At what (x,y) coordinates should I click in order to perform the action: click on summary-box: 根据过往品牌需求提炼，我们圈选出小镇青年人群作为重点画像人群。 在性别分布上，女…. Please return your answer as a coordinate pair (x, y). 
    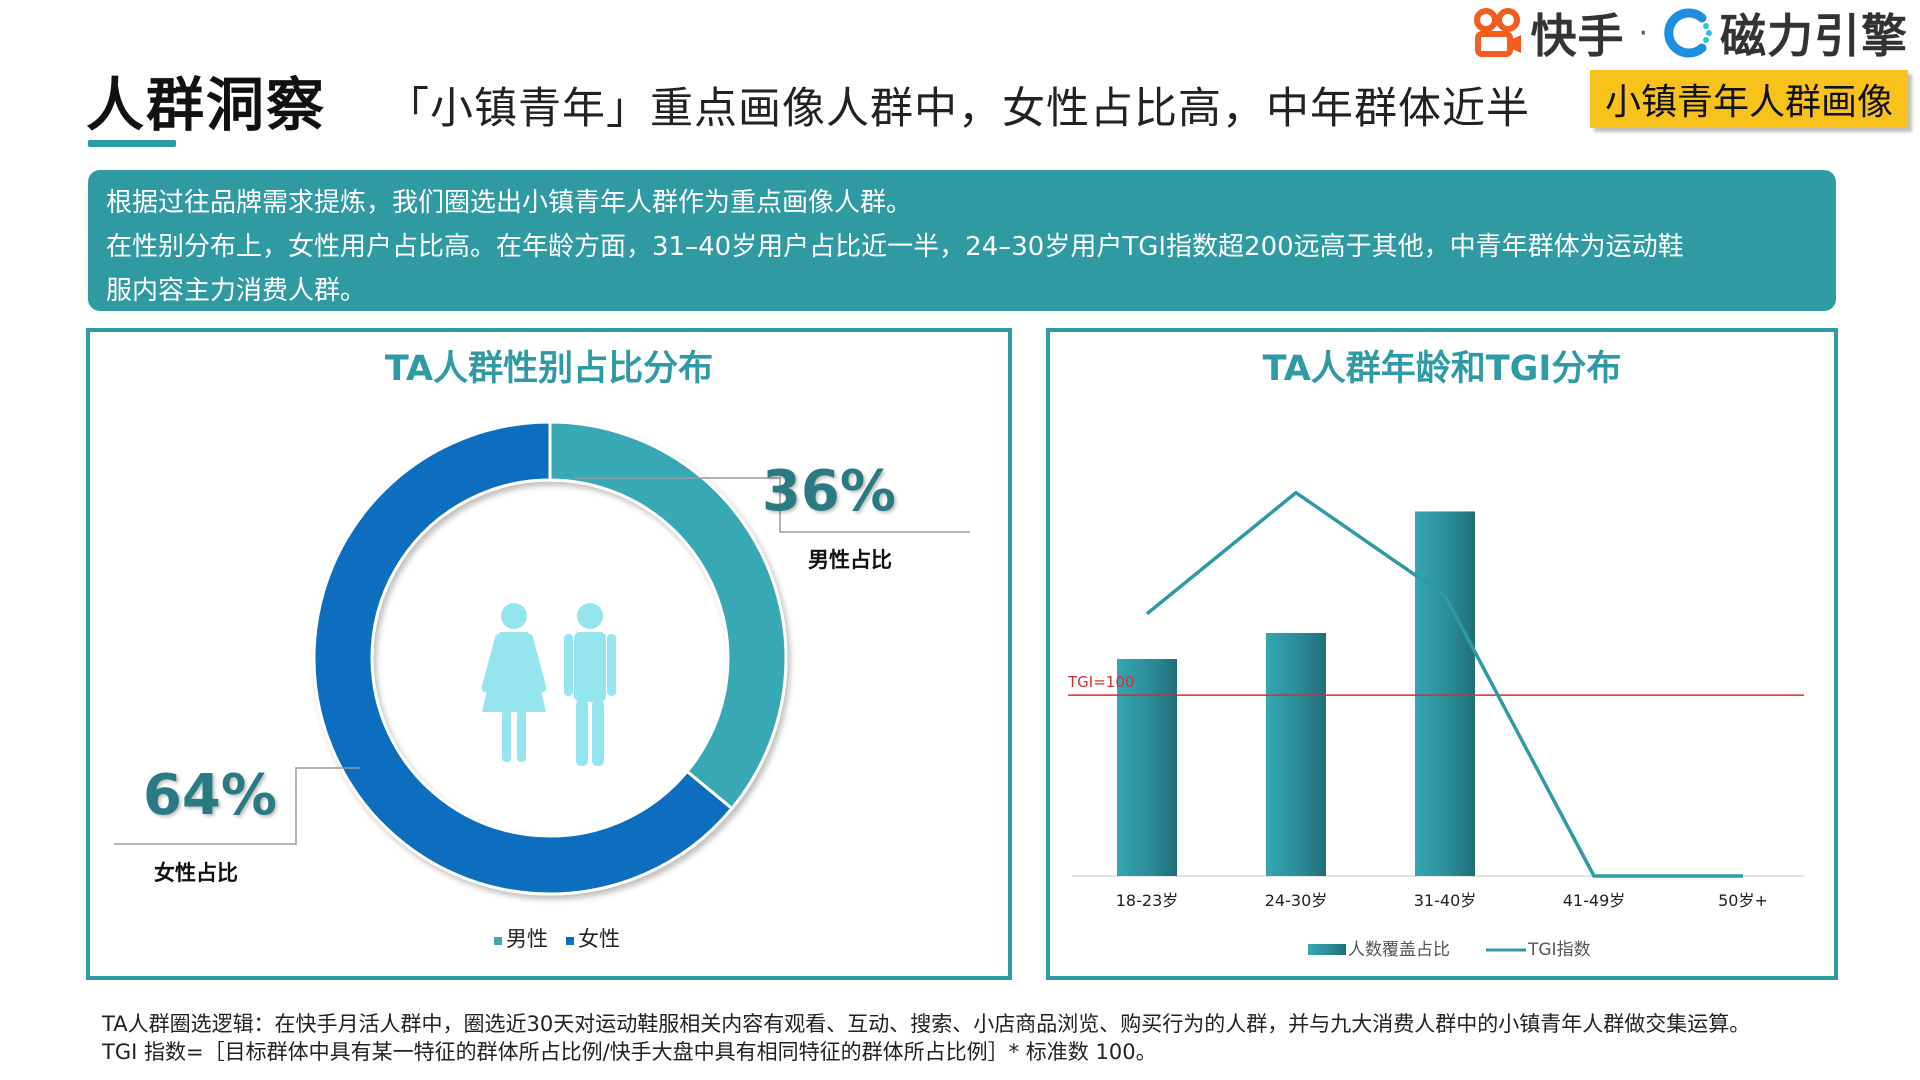
    Looking at the image, I should click on (962, 240).